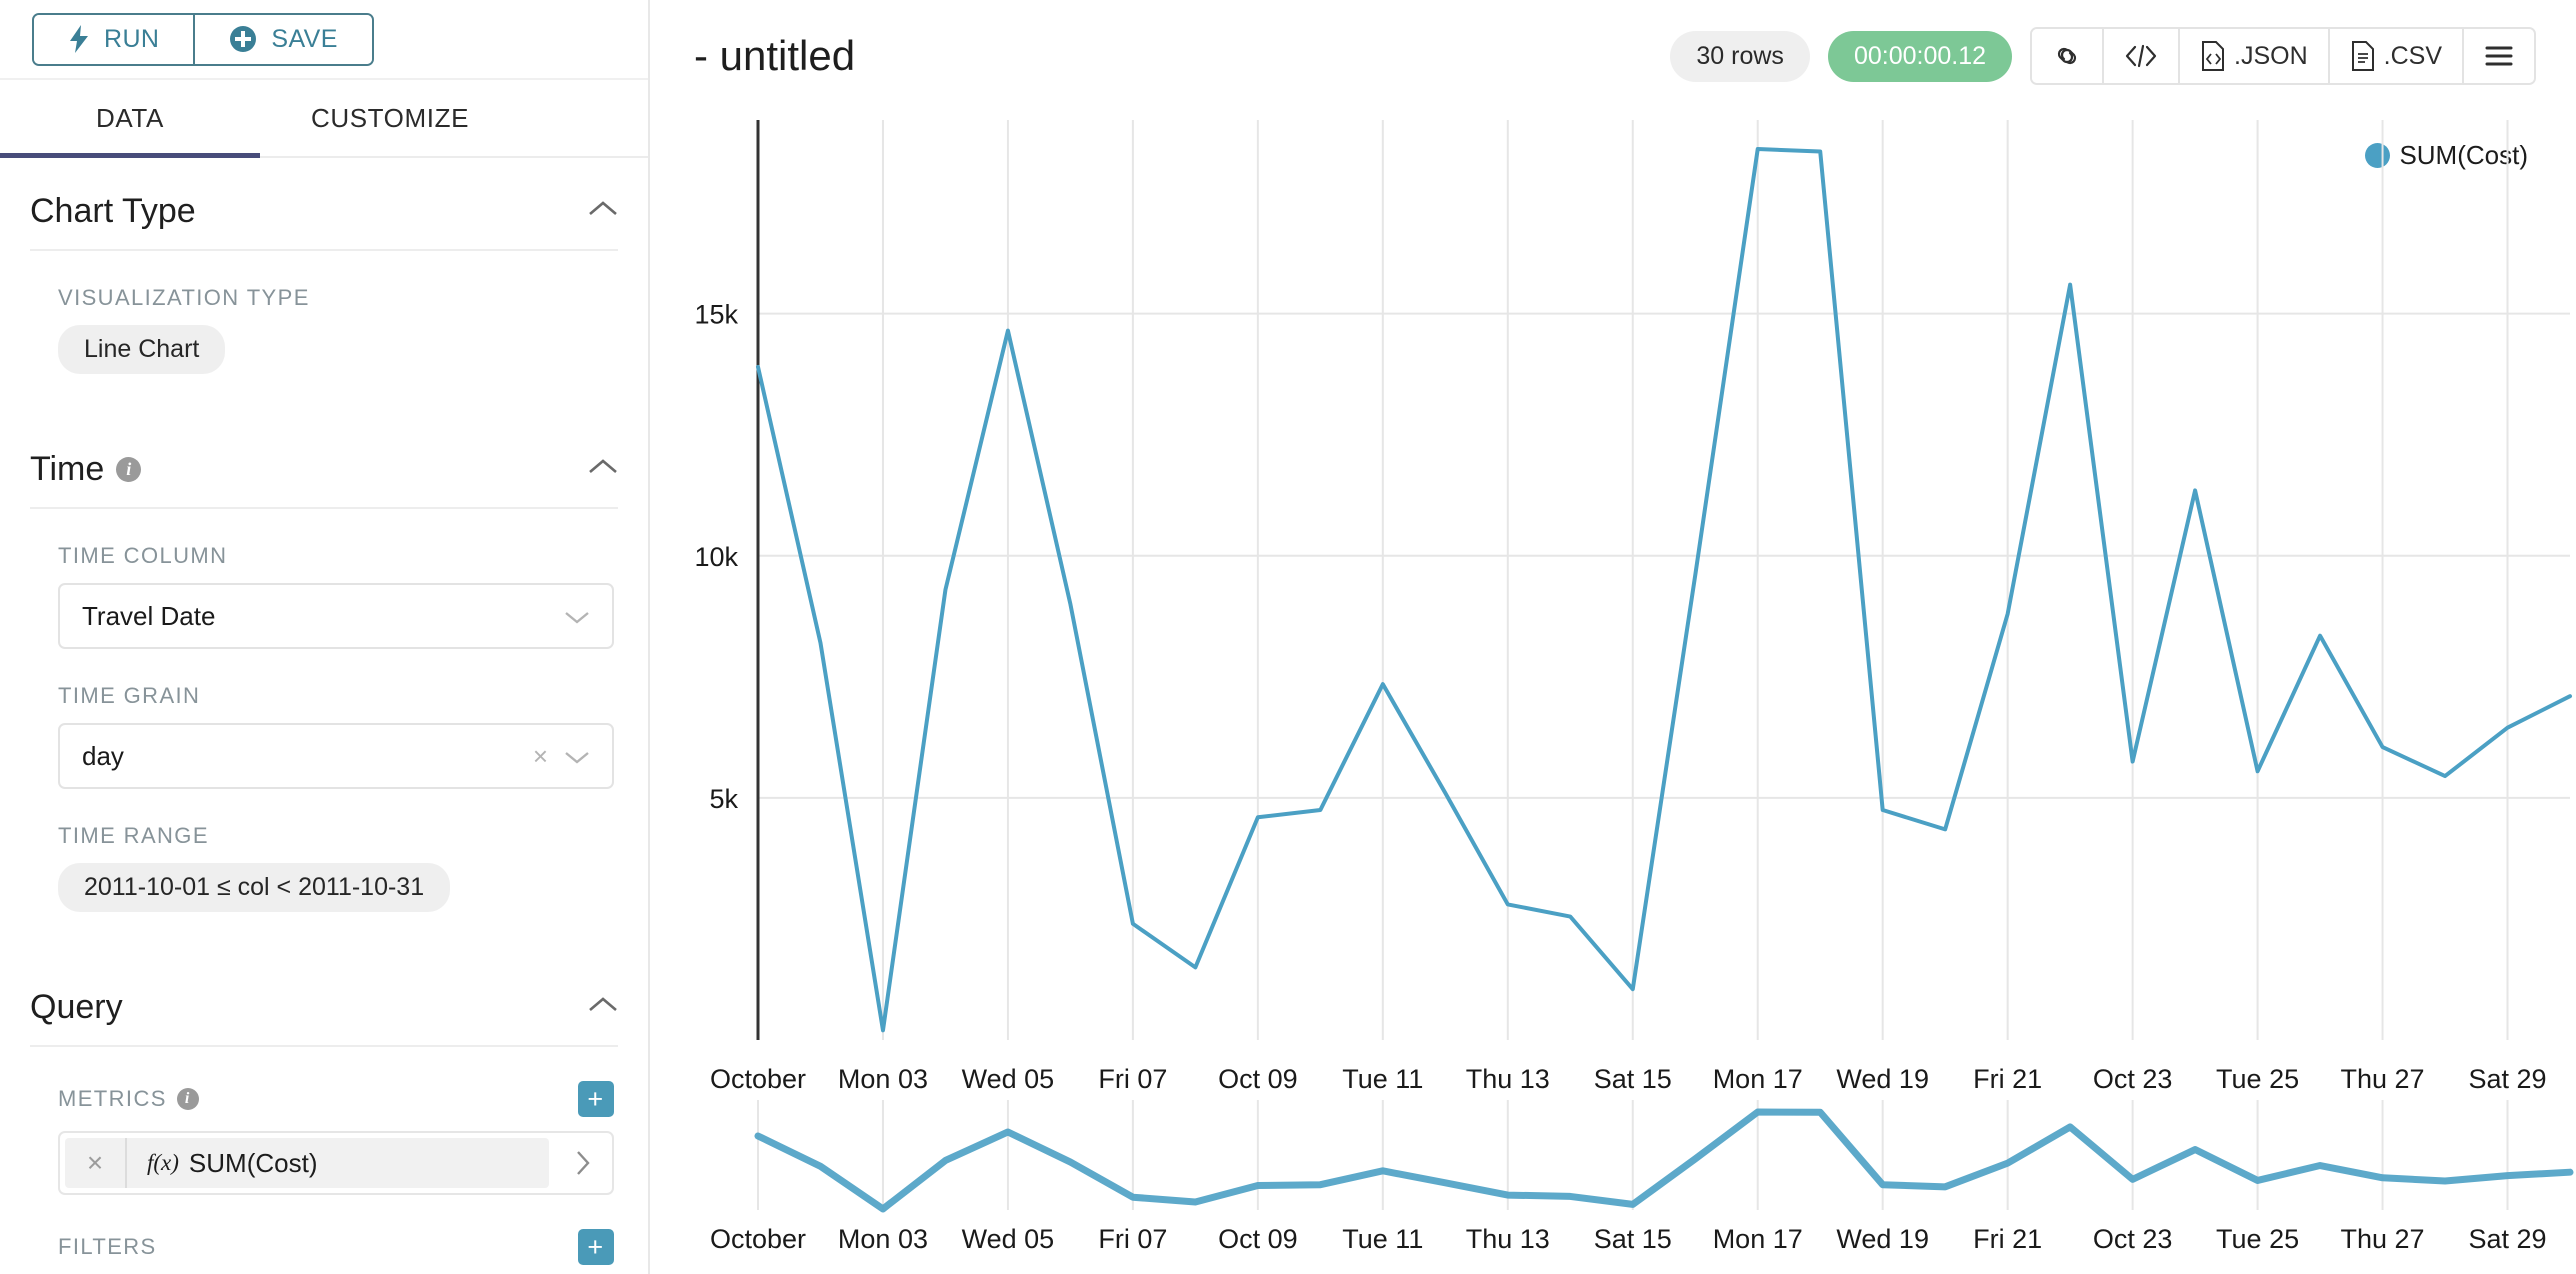  Describe the element at coordinates (67, 469) in the screenshot. I see `section-title-time: Time` at that location.